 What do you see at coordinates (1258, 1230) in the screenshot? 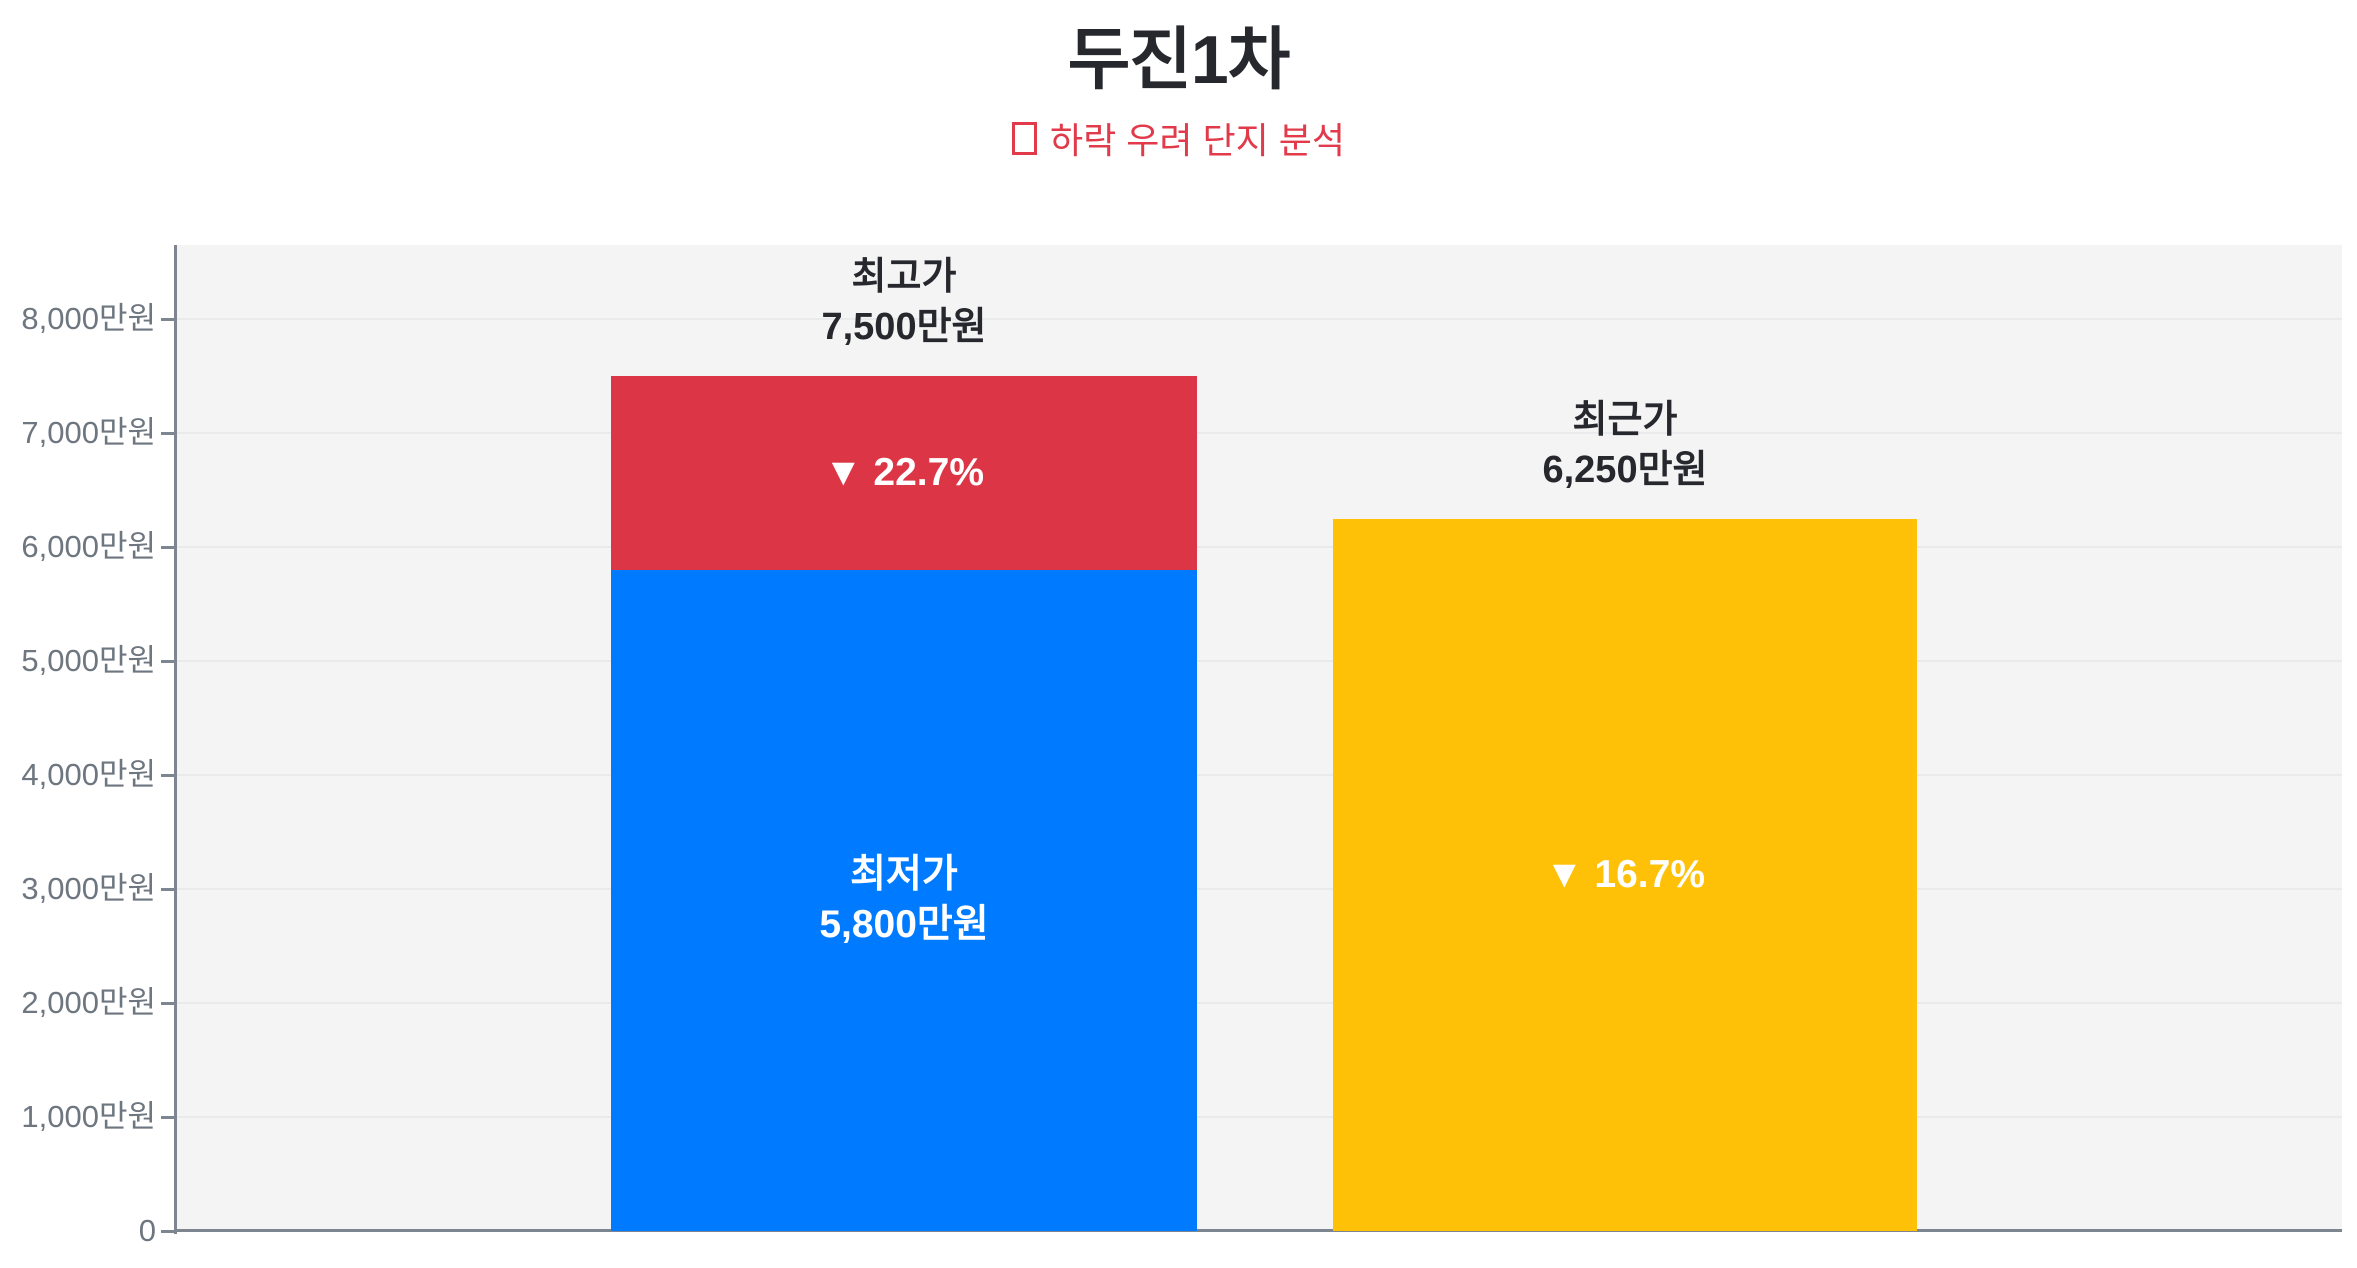
I see `x-axis-line` at bounding box center [1258, 1230].